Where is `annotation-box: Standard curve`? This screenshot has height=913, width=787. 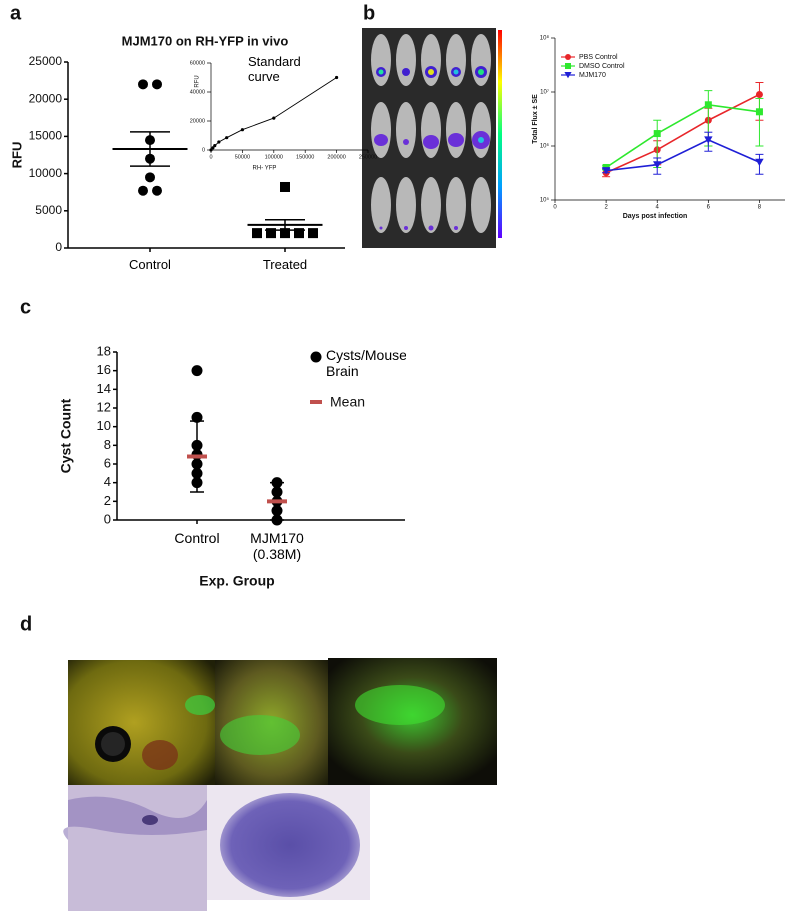 annotation-box: Standard curve is located at coordinates (274, 69).